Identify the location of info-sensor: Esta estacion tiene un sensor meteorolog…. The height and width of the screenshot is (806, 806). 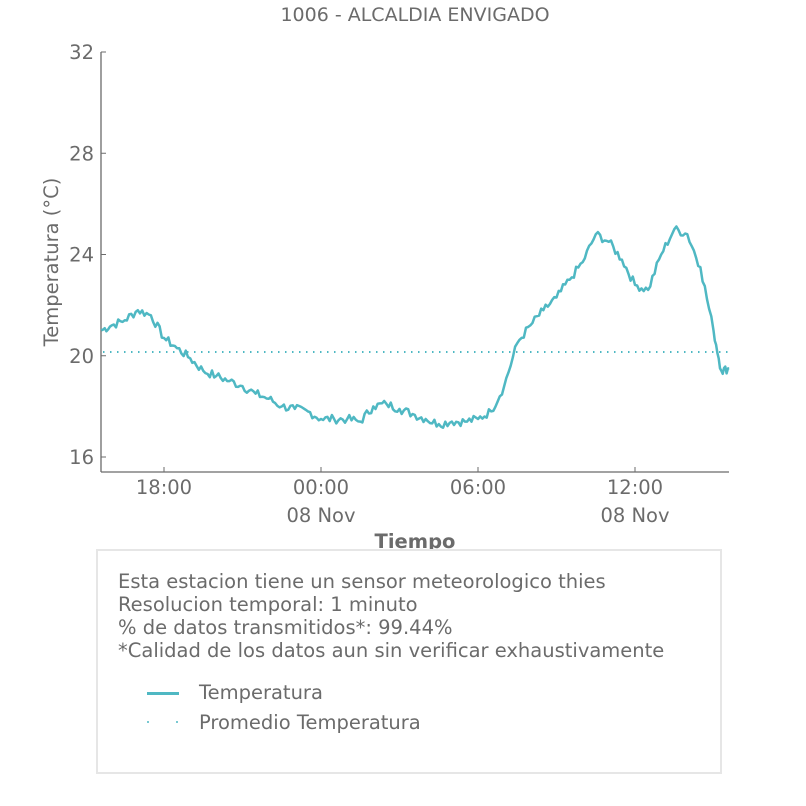
(362, 581).